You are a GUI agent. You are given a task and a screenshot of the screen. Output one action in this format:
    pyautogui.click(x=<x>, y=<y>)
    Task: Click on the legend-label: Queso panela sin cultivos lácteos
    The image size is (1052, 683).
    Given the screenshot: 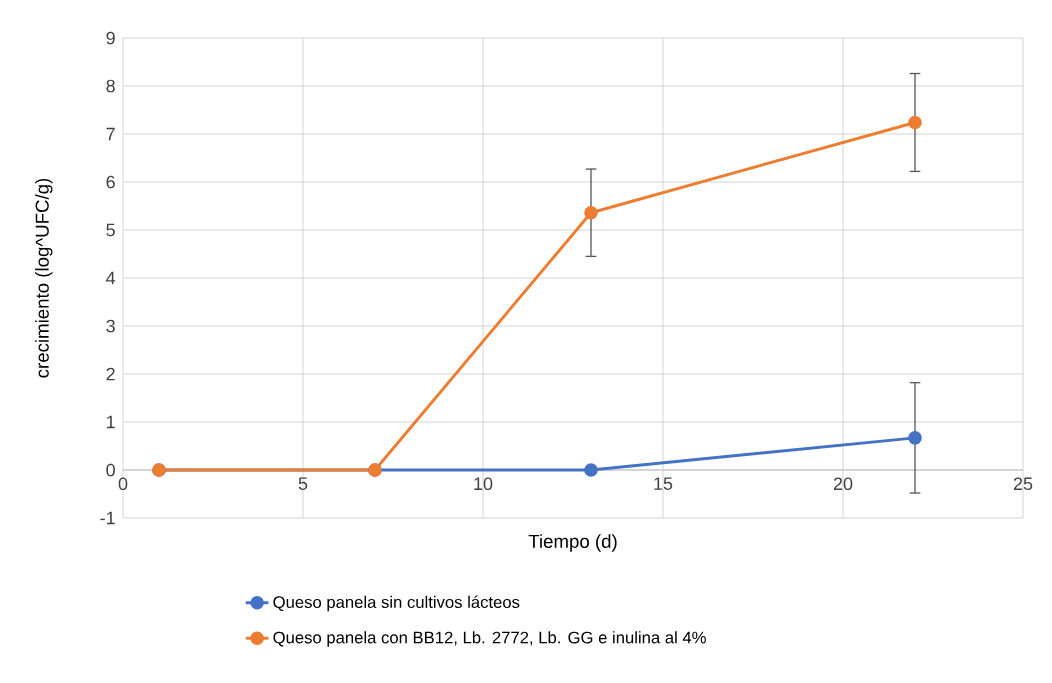 What is the action you would take?
    pyautogui.click(x=396, y=603)
    